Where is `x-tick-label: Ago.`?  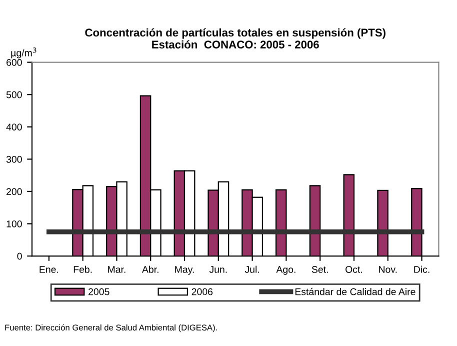 x-tick-label: Ago. is located at coordinates (286, 270).